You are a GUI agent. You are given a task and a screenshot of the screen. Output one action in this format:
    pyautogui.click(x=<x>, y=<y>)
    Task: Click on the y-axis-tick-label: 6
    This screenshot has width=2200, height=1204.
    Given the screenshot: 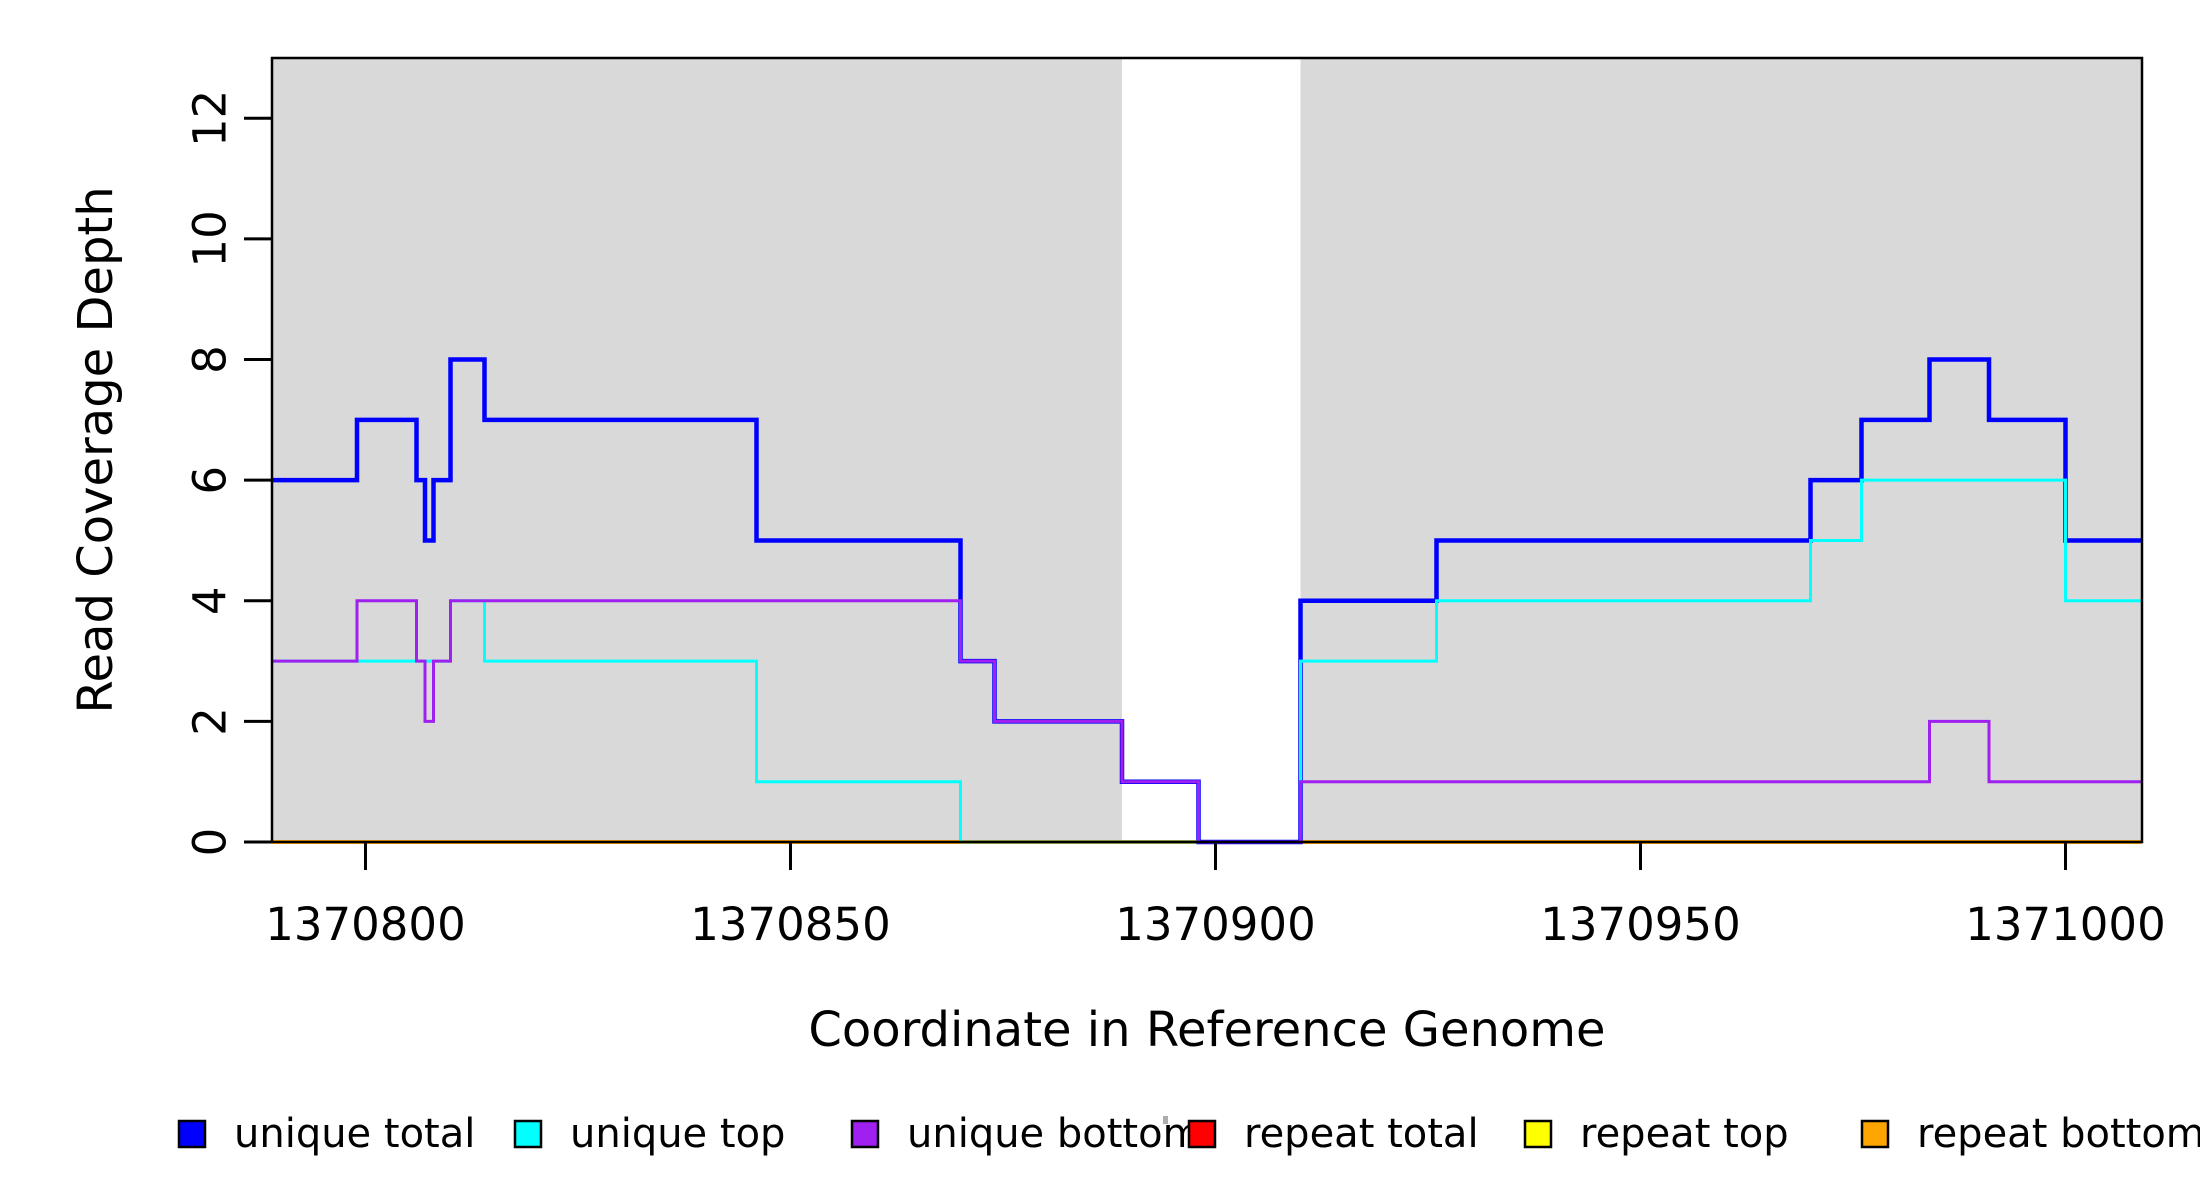 What is the action you would take?
    pyautogui.click(x=210, y=480)
    